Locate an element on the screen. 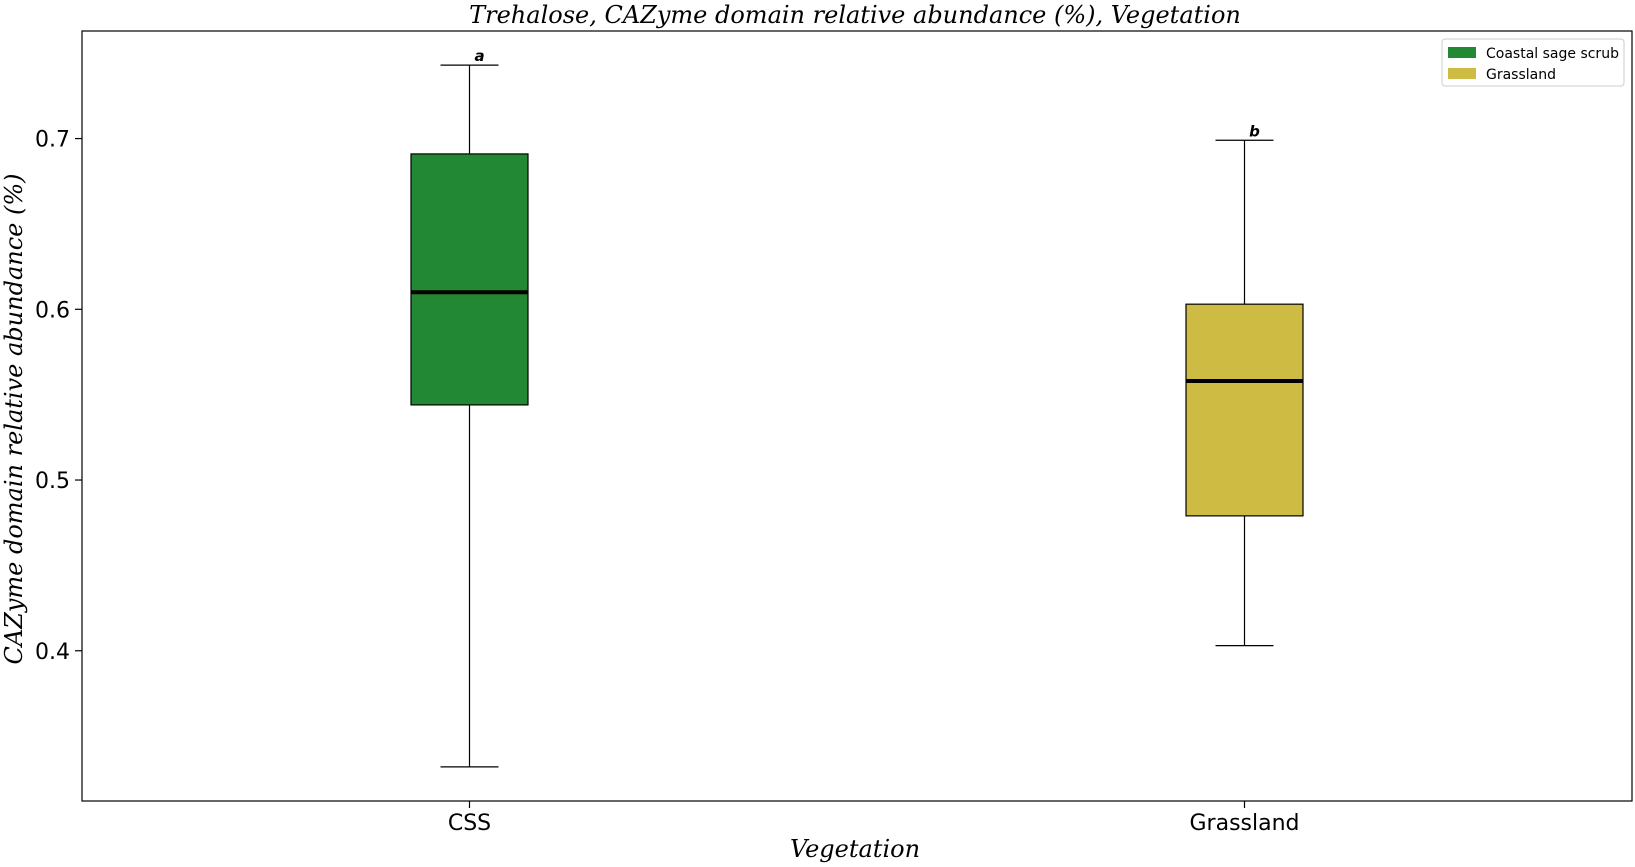  y-tick-label: 0.5 is located at coordinates (52, 481).